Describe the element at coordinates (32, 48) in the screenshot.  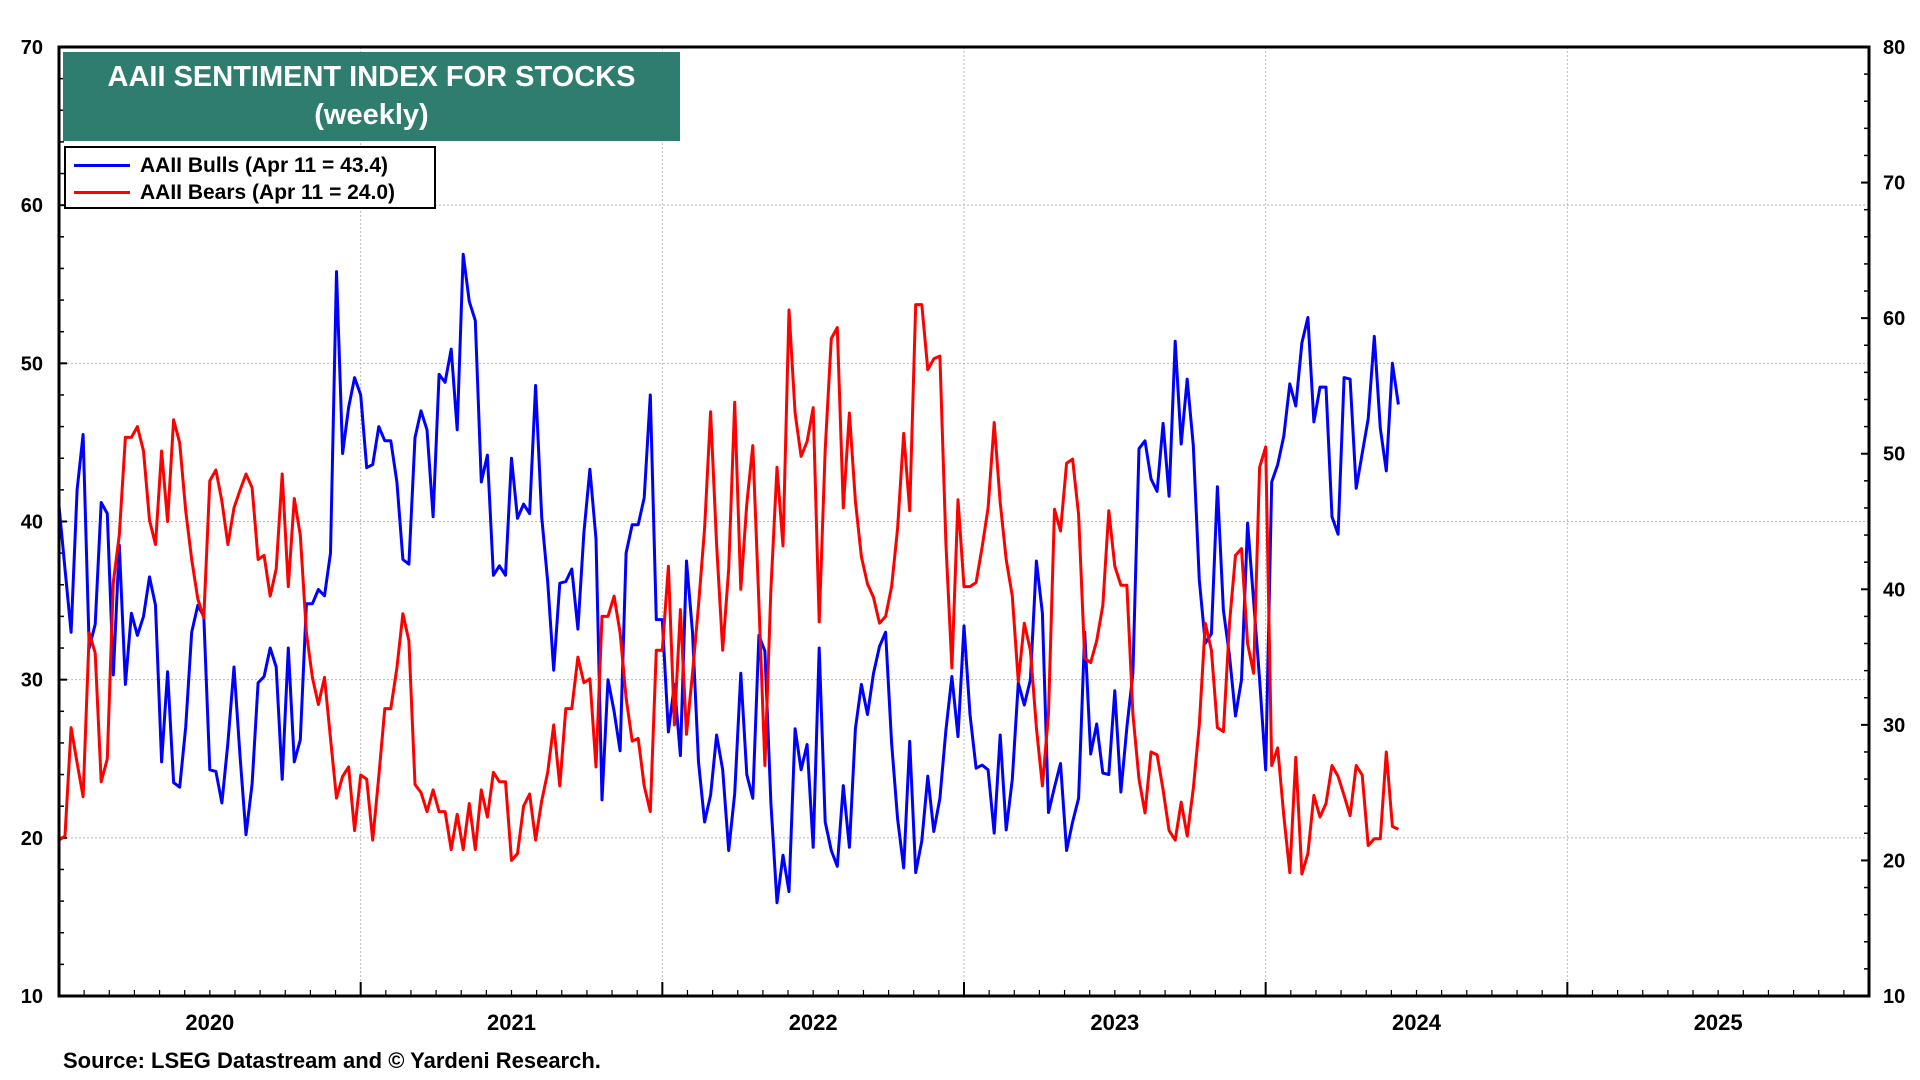
I see `y-left-tick-label: 70` at that location.